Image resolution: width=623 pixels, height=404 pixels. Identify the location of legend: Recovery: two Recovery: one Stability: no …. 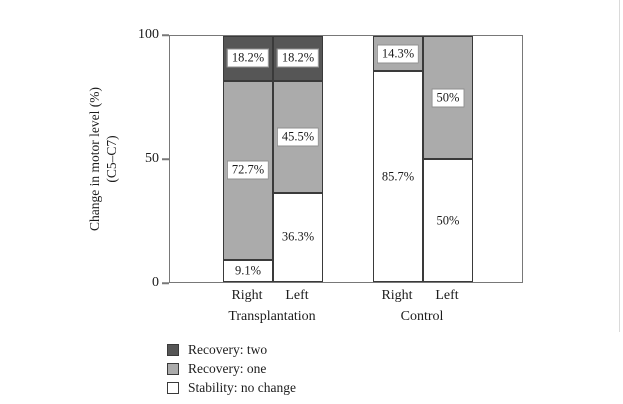
(231, 368).